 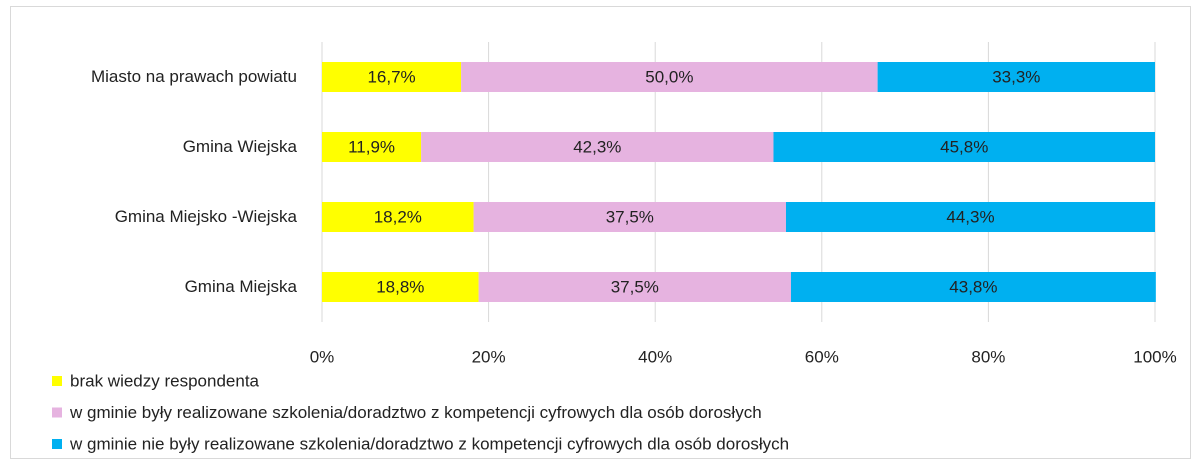 What do you see at coordinates (1154, 356) in the screenshot?
I see `x-tick-label: 100%` at bounding box center [1154, 356].